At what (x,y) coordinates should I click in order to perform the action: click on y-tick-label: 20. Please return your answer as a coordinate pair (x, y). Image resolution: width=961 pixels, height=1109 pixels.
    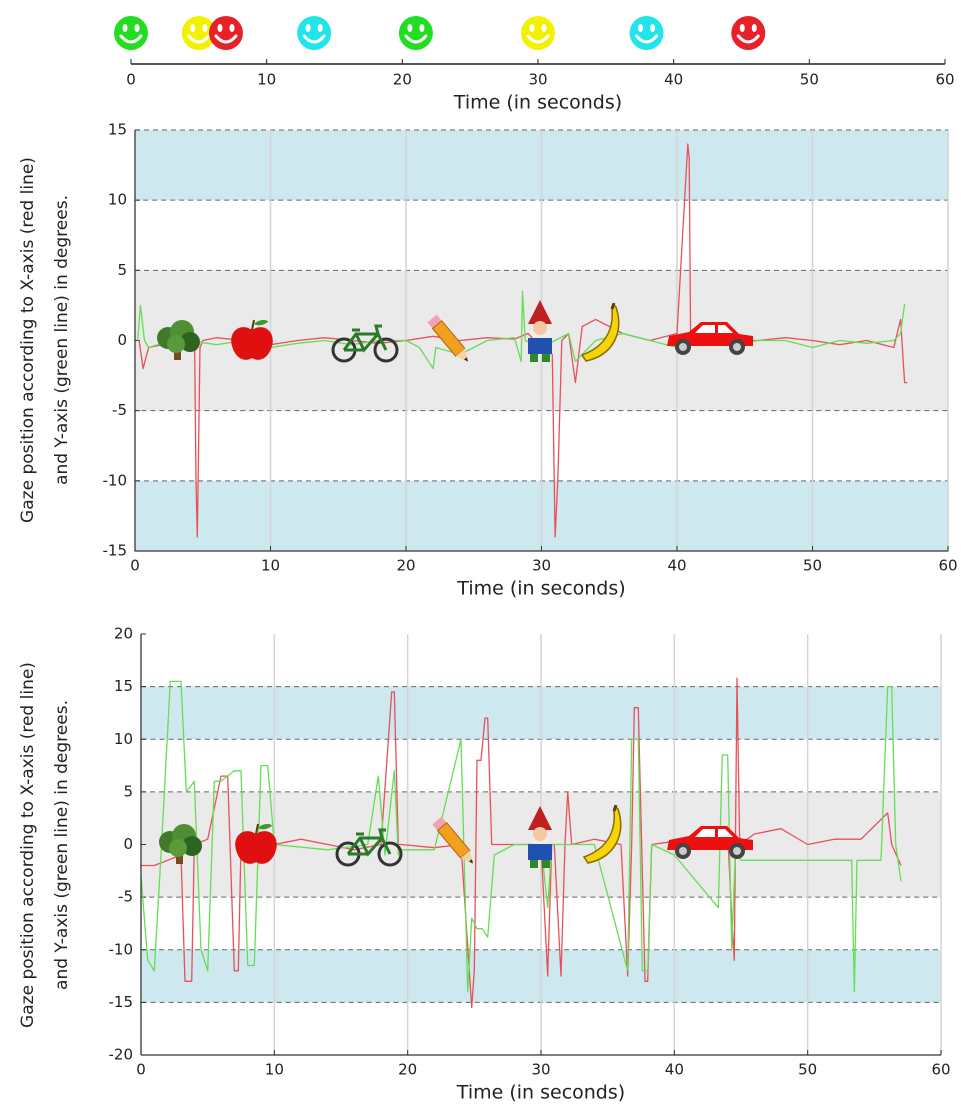
    Looking at the image, I should click on (123, 634).